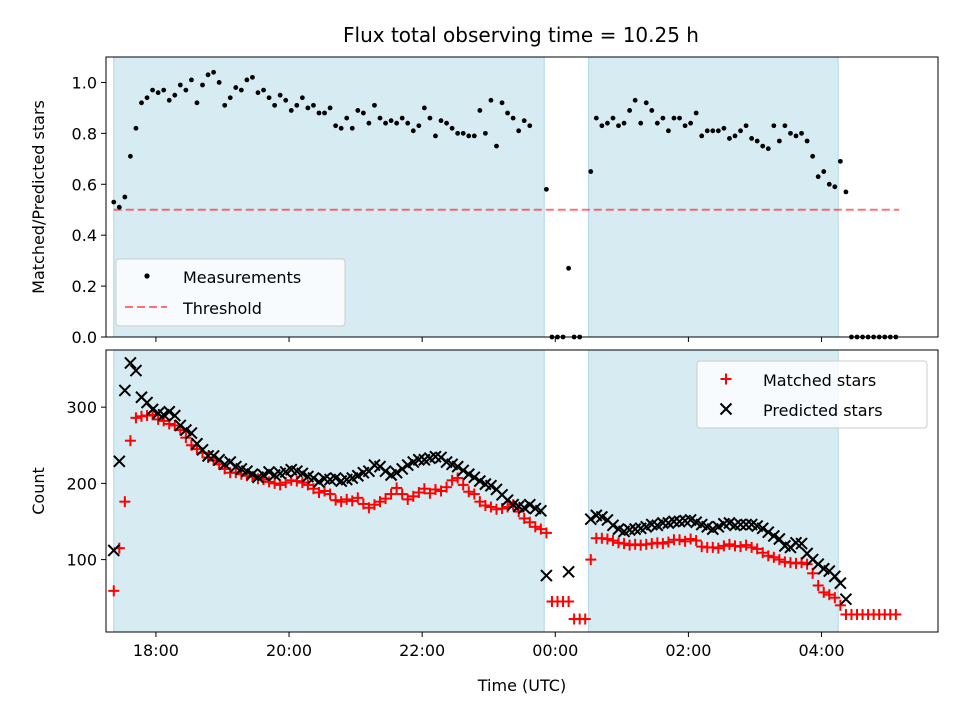  I want to click on legend-marker-matched, so click(726, 379).